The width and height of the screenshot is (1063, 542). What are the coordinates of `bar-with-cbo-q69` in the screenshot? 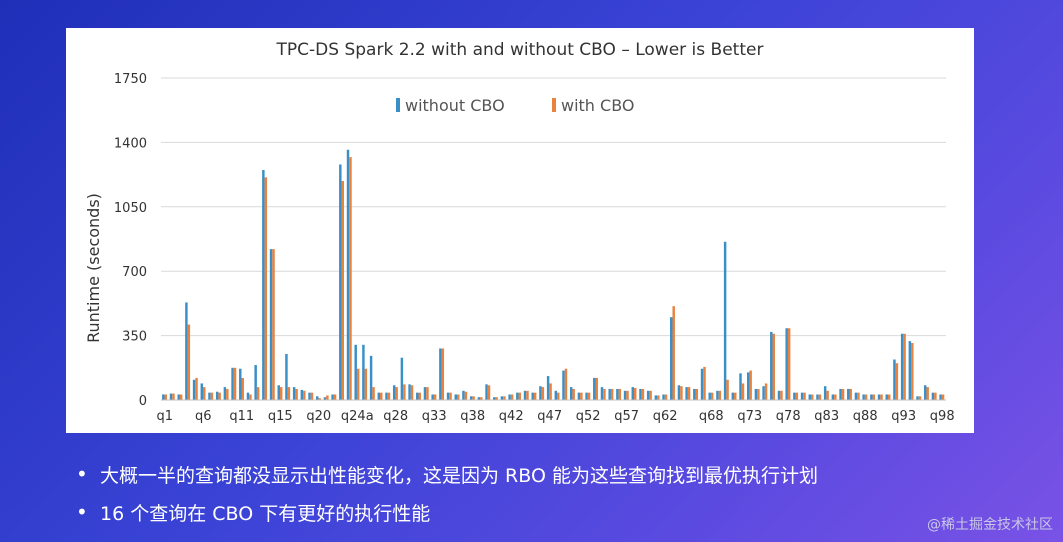 It's located at (720, 395).